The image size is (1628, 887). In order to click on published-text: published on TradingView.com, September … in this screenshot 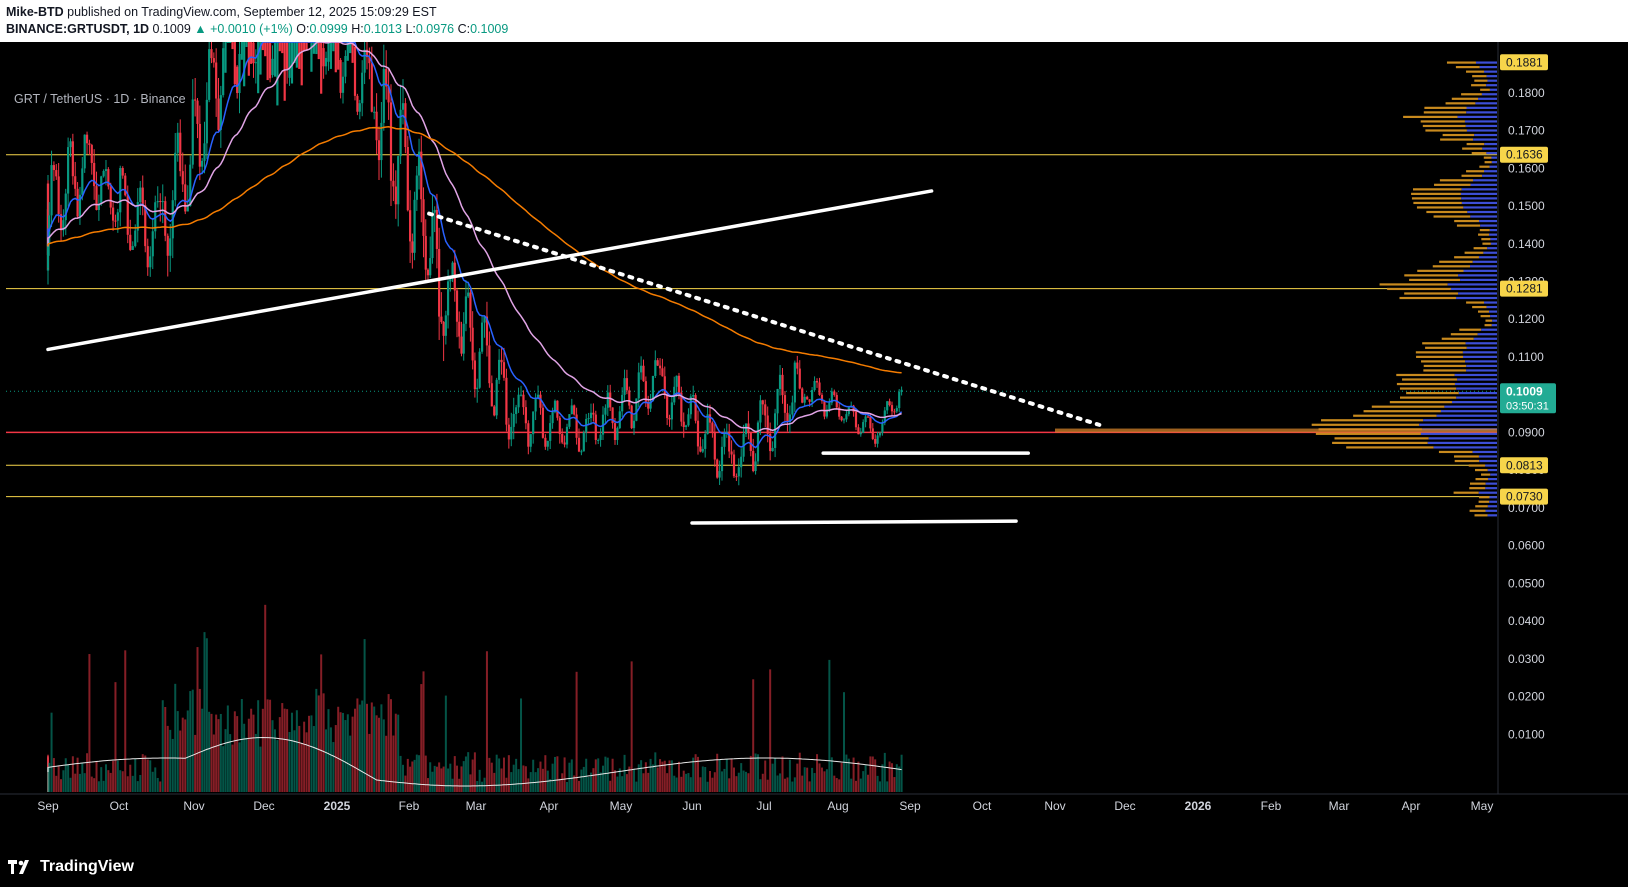, I will do `click(252, 12)`.